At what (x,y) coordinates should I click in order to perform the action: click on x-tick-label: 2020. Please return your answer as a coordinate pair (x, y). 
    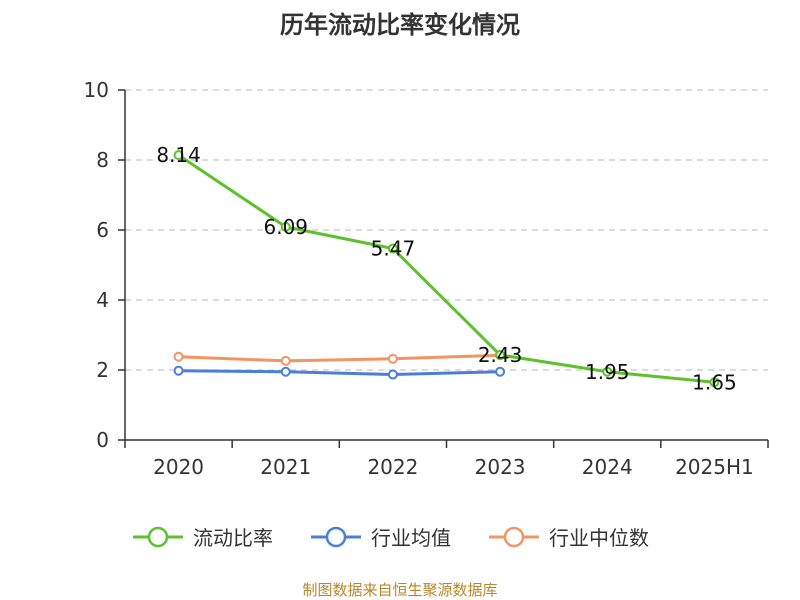
    Looking at the image, I should click on (178, 467).